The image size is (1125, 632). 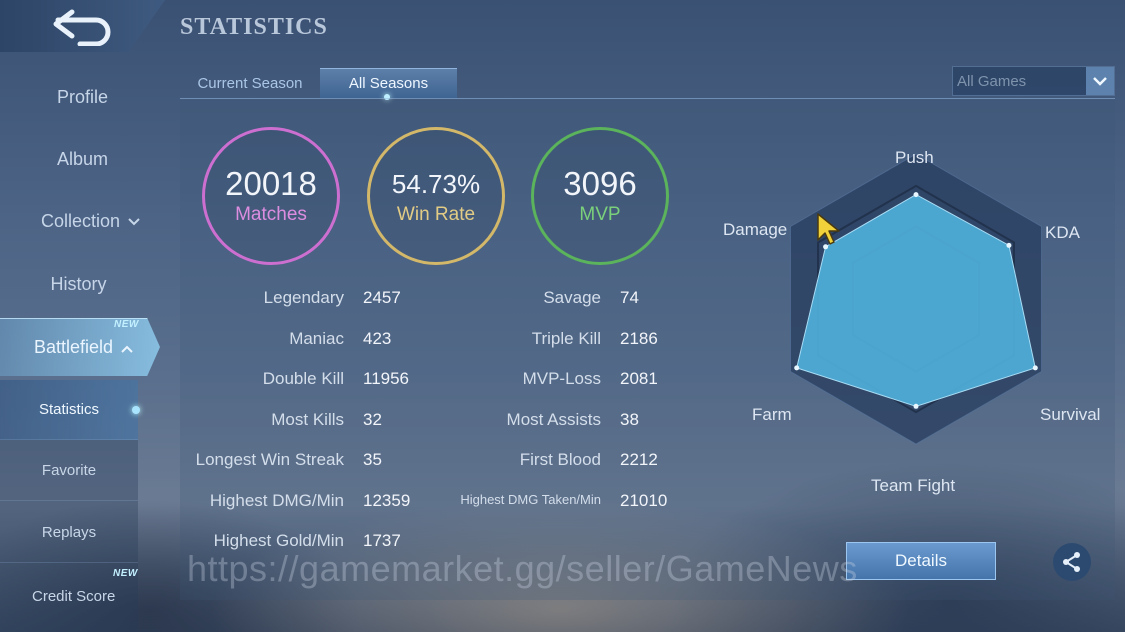 I want to click on active-indicator, so click(x=136, y=410).